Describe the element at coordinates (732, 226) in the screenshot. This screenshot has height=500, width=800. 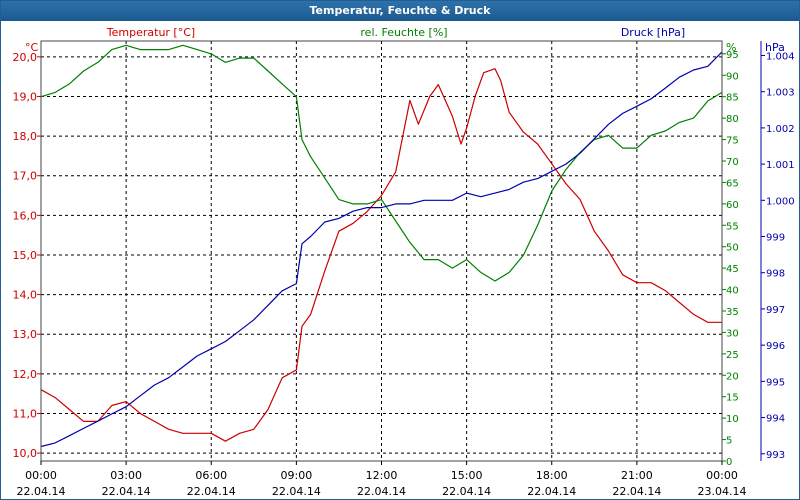
I see `humidity-tick-label: 55` at that location.